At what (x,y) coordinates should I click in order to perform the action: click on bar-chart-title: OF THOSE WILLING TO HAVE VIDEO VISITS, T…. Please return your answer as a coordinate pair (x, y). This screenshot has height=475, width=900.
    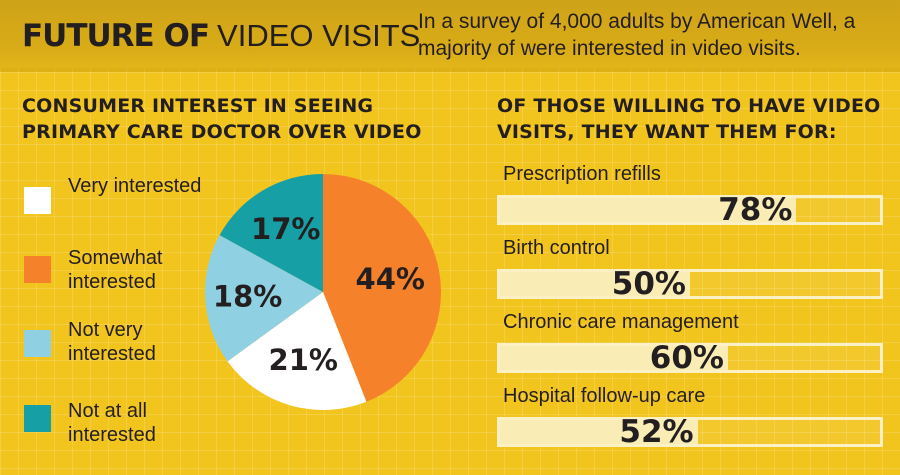
    Looking at the image, I should click on (689, 119).